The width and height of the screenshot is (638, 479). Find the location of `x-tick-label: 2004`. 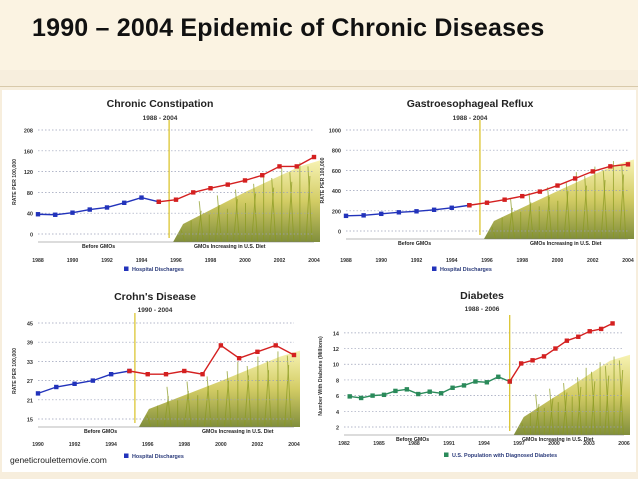

x-tick-label: 2004 is located at coordinates (314, 261).